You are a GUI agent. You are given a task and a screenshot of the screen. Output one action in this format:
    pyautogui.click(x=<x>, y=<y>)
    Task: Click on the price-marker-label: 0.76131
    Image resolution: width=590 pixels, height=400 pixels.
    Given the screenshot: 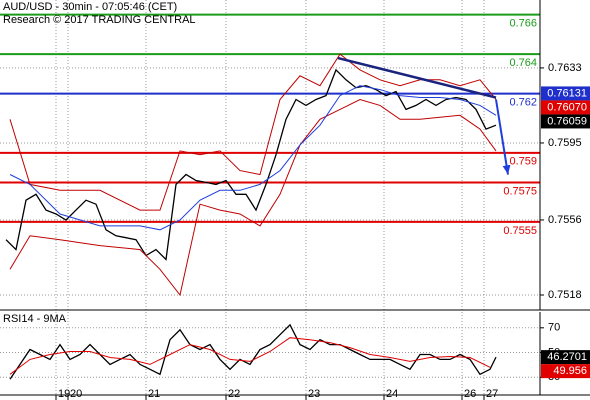 What is the action you would take?
    pyautogui.click(x=567, y=93)
    